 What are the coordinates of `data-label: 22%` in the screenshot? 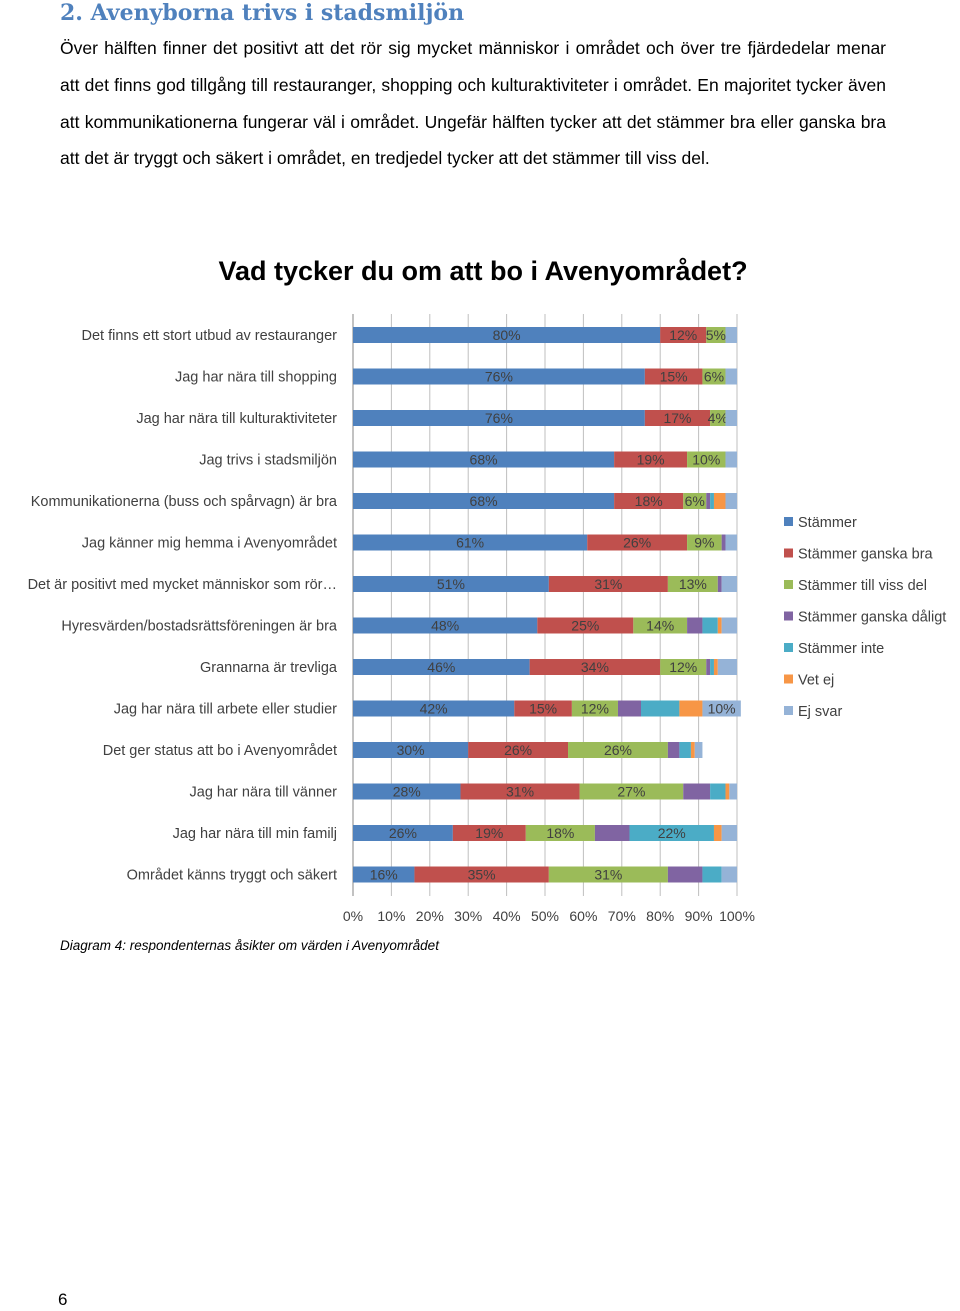 It's located at (672, 833).